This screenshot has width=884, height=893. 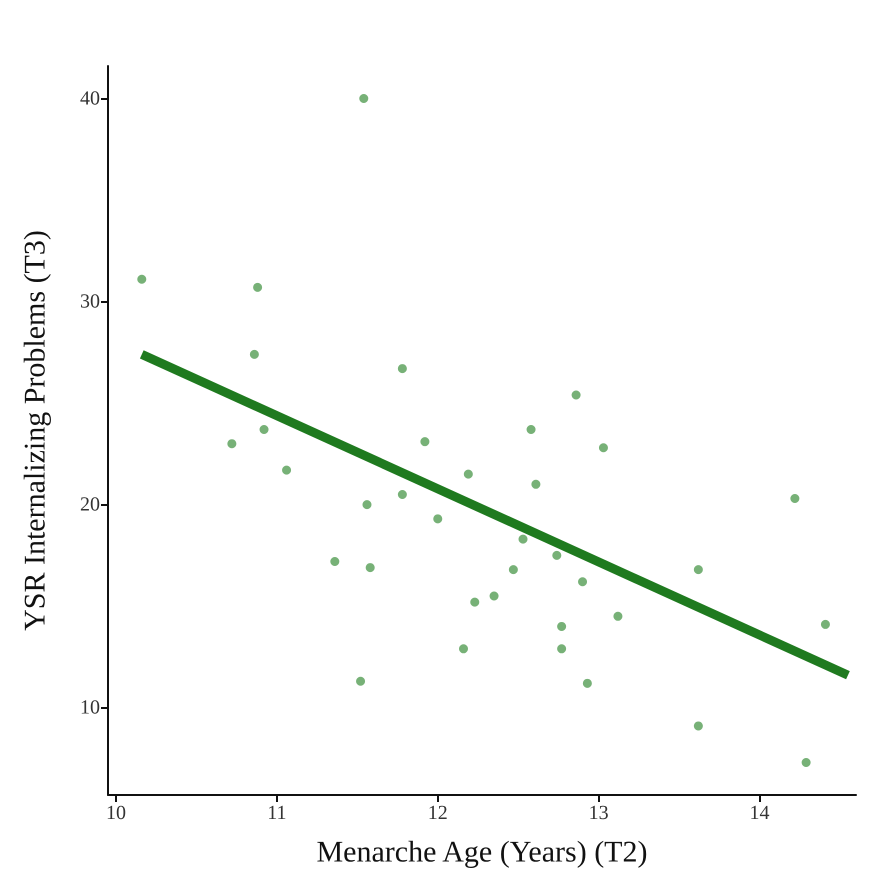 I want to click on x-axis-title: Menarche Age (Years) (T2), so click(x=482, y=852).